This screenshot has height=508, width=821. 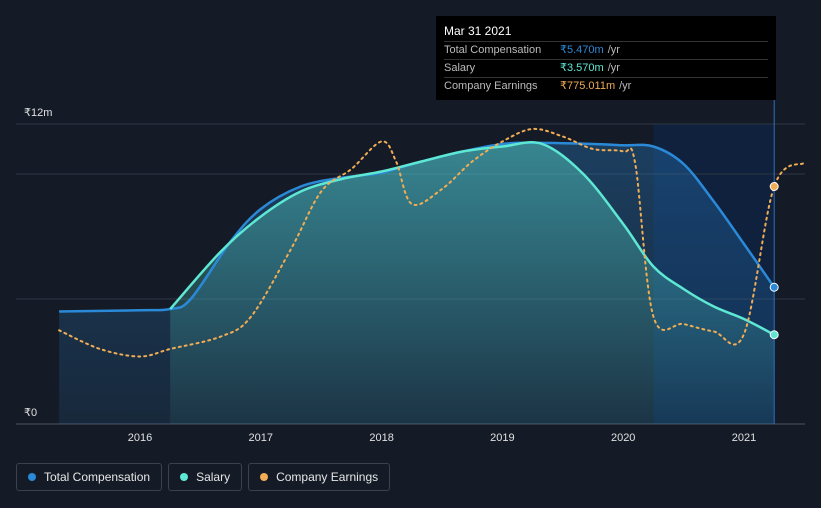 What do you see at coordinates (606, 50) in the screenshot?
I see `tooltip-row-total-compensation: Total Compensation ₹5.470m /yr` at bounding box center [606, 50].